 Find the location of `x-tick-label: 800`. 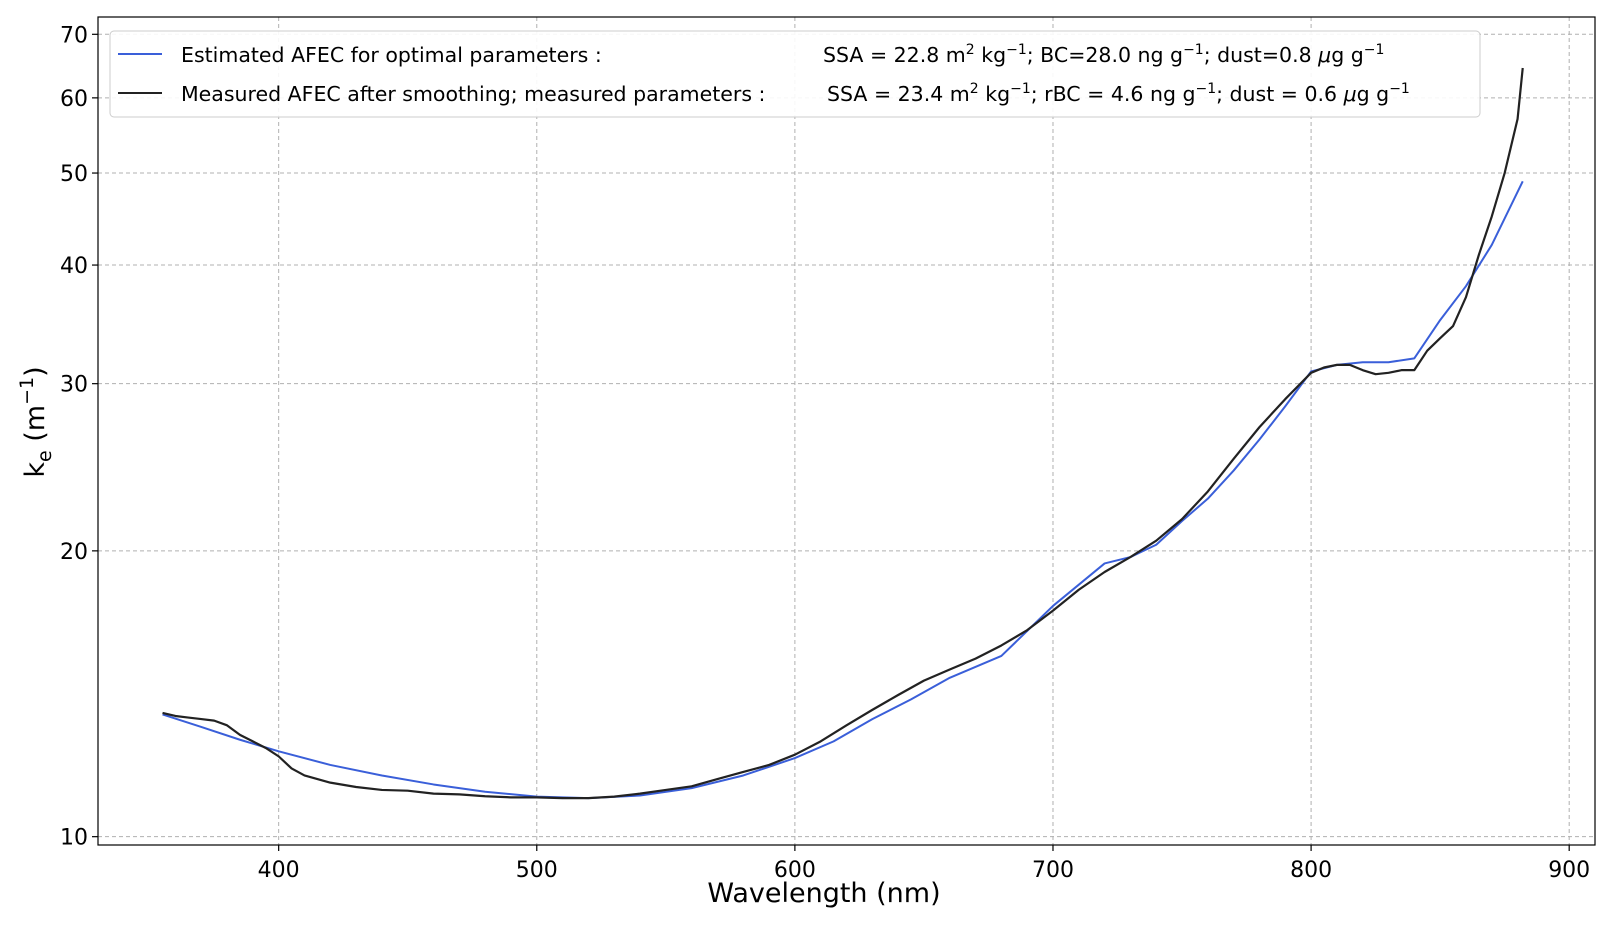

x-tick-label: 800 is located at coordinates (1311, 870).